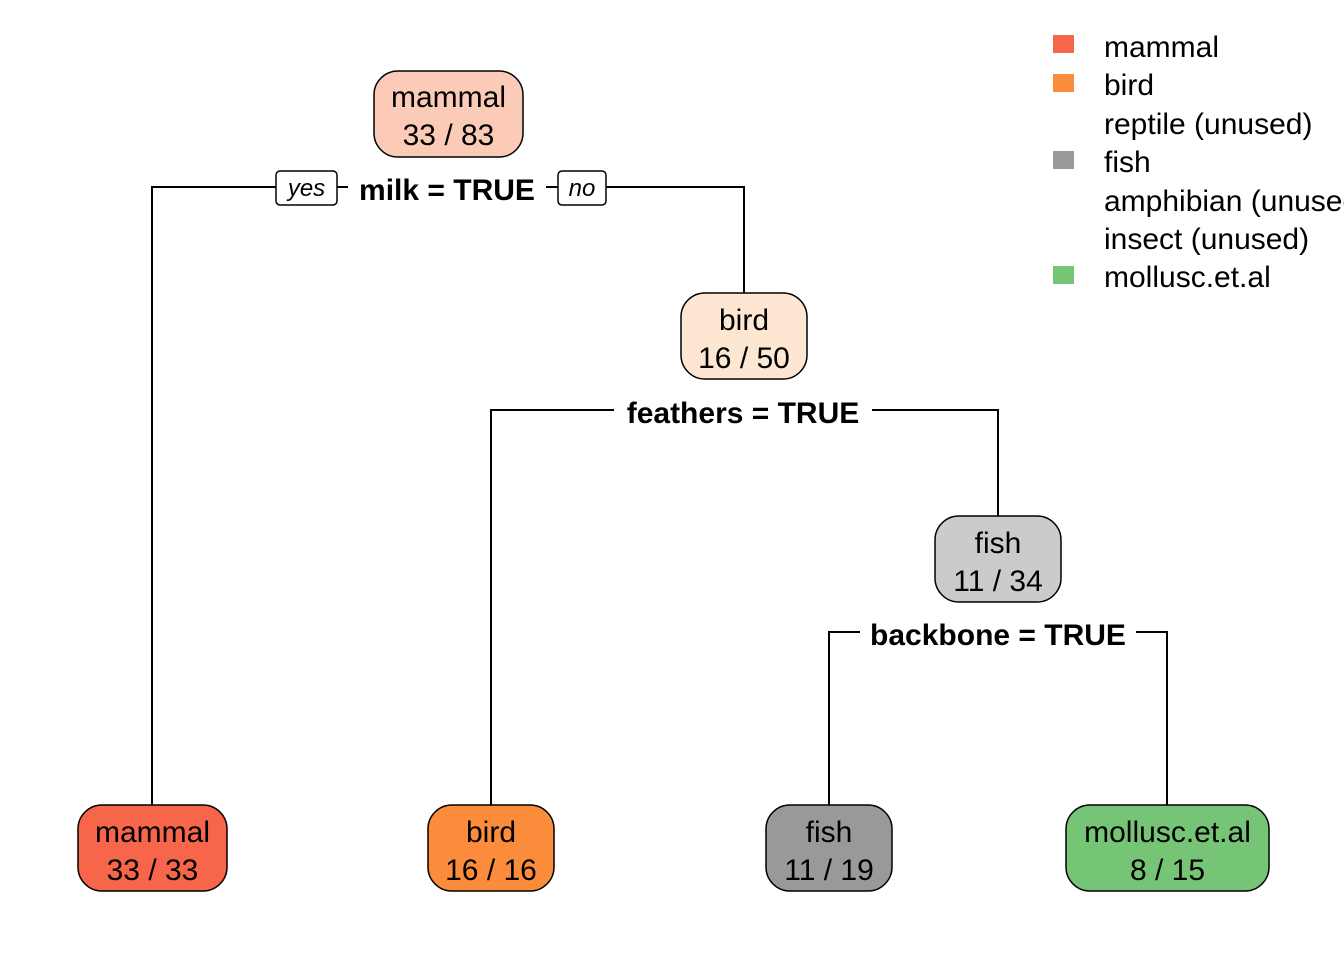 Image resolution: width=1344 pixels, height=960 pixels. I want to click on leaf-bird: bird 16 / 16, so click(491, 848).